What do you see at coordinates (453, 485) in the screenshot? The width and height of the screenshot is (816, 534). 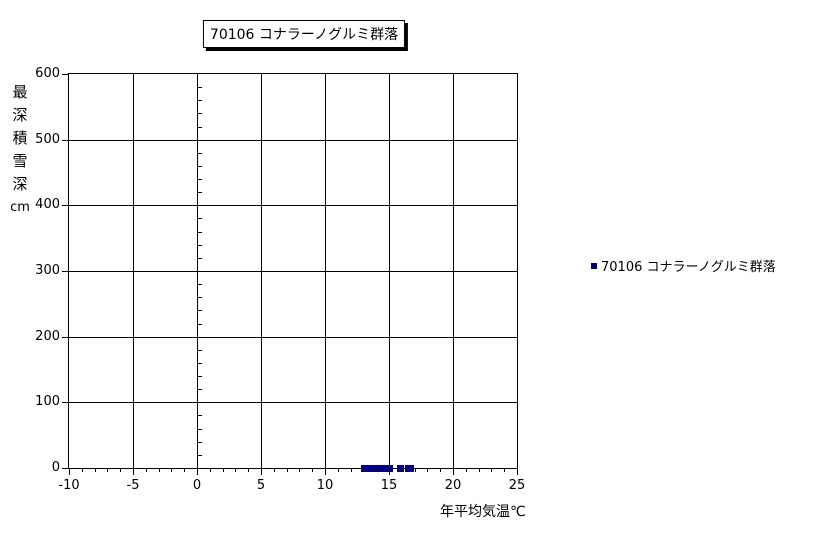 I see `x-tick-label: 20` at bounding box center [453, 485].